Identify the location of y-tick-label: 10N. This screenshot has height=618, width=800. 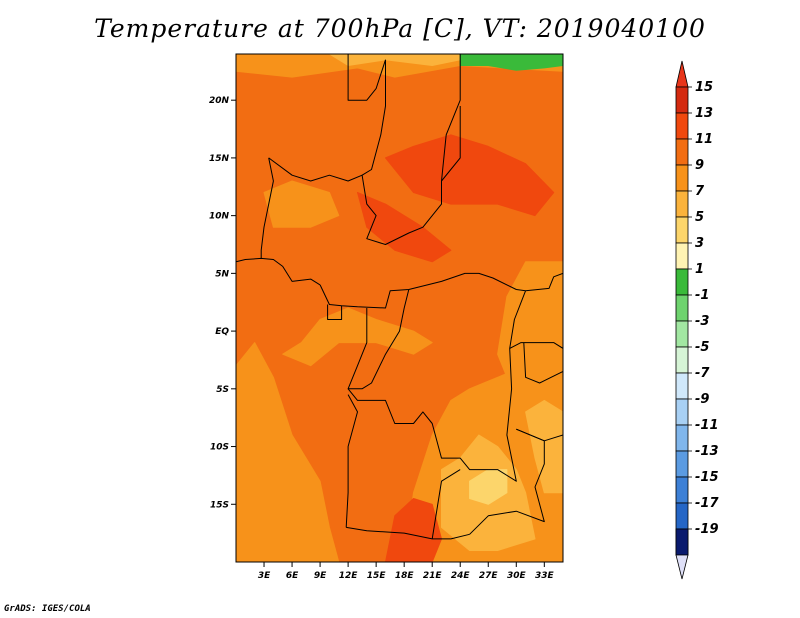
(219, 217).